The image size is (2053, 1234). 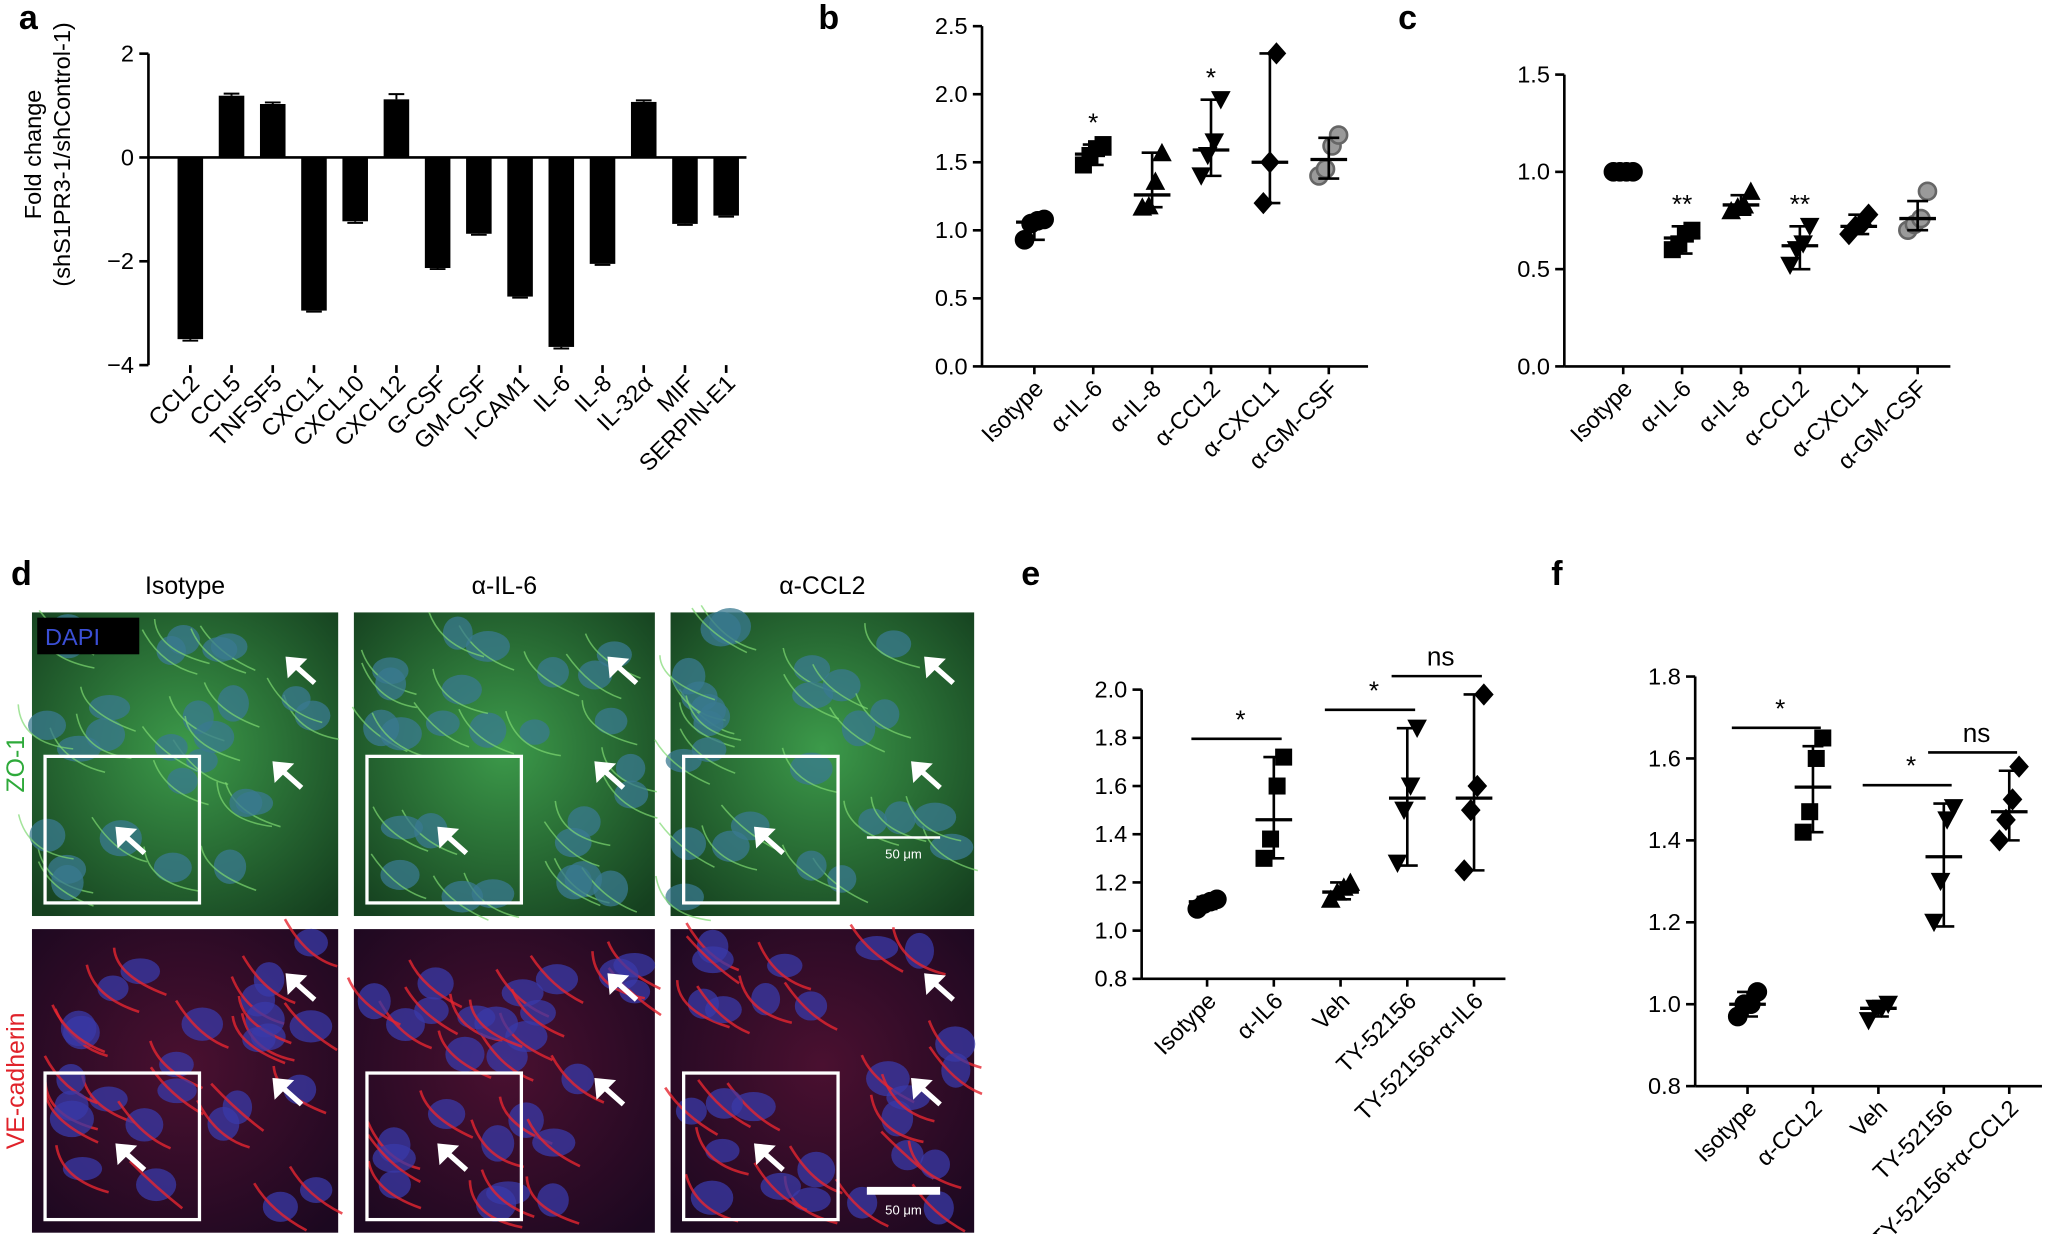 What do you see at coordinates (1868, 1118) in the screenshot?
I see `x-tick-label: Veh` at bounding box center [1868, 1118].